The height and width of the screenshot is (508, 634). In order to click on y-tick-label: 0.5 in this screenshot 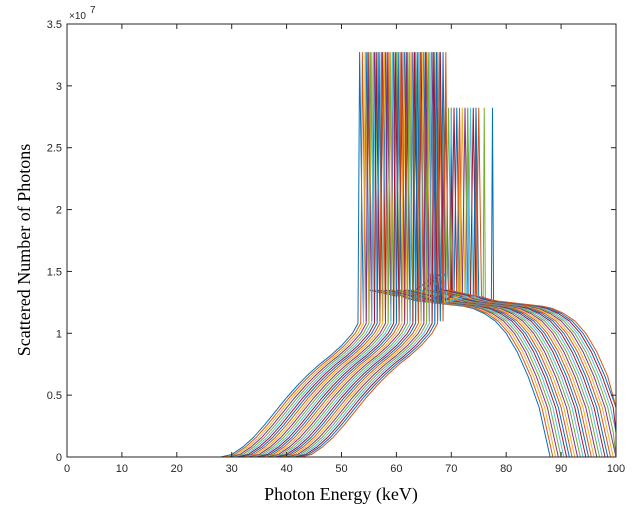, I will do `click(54, 396)`.